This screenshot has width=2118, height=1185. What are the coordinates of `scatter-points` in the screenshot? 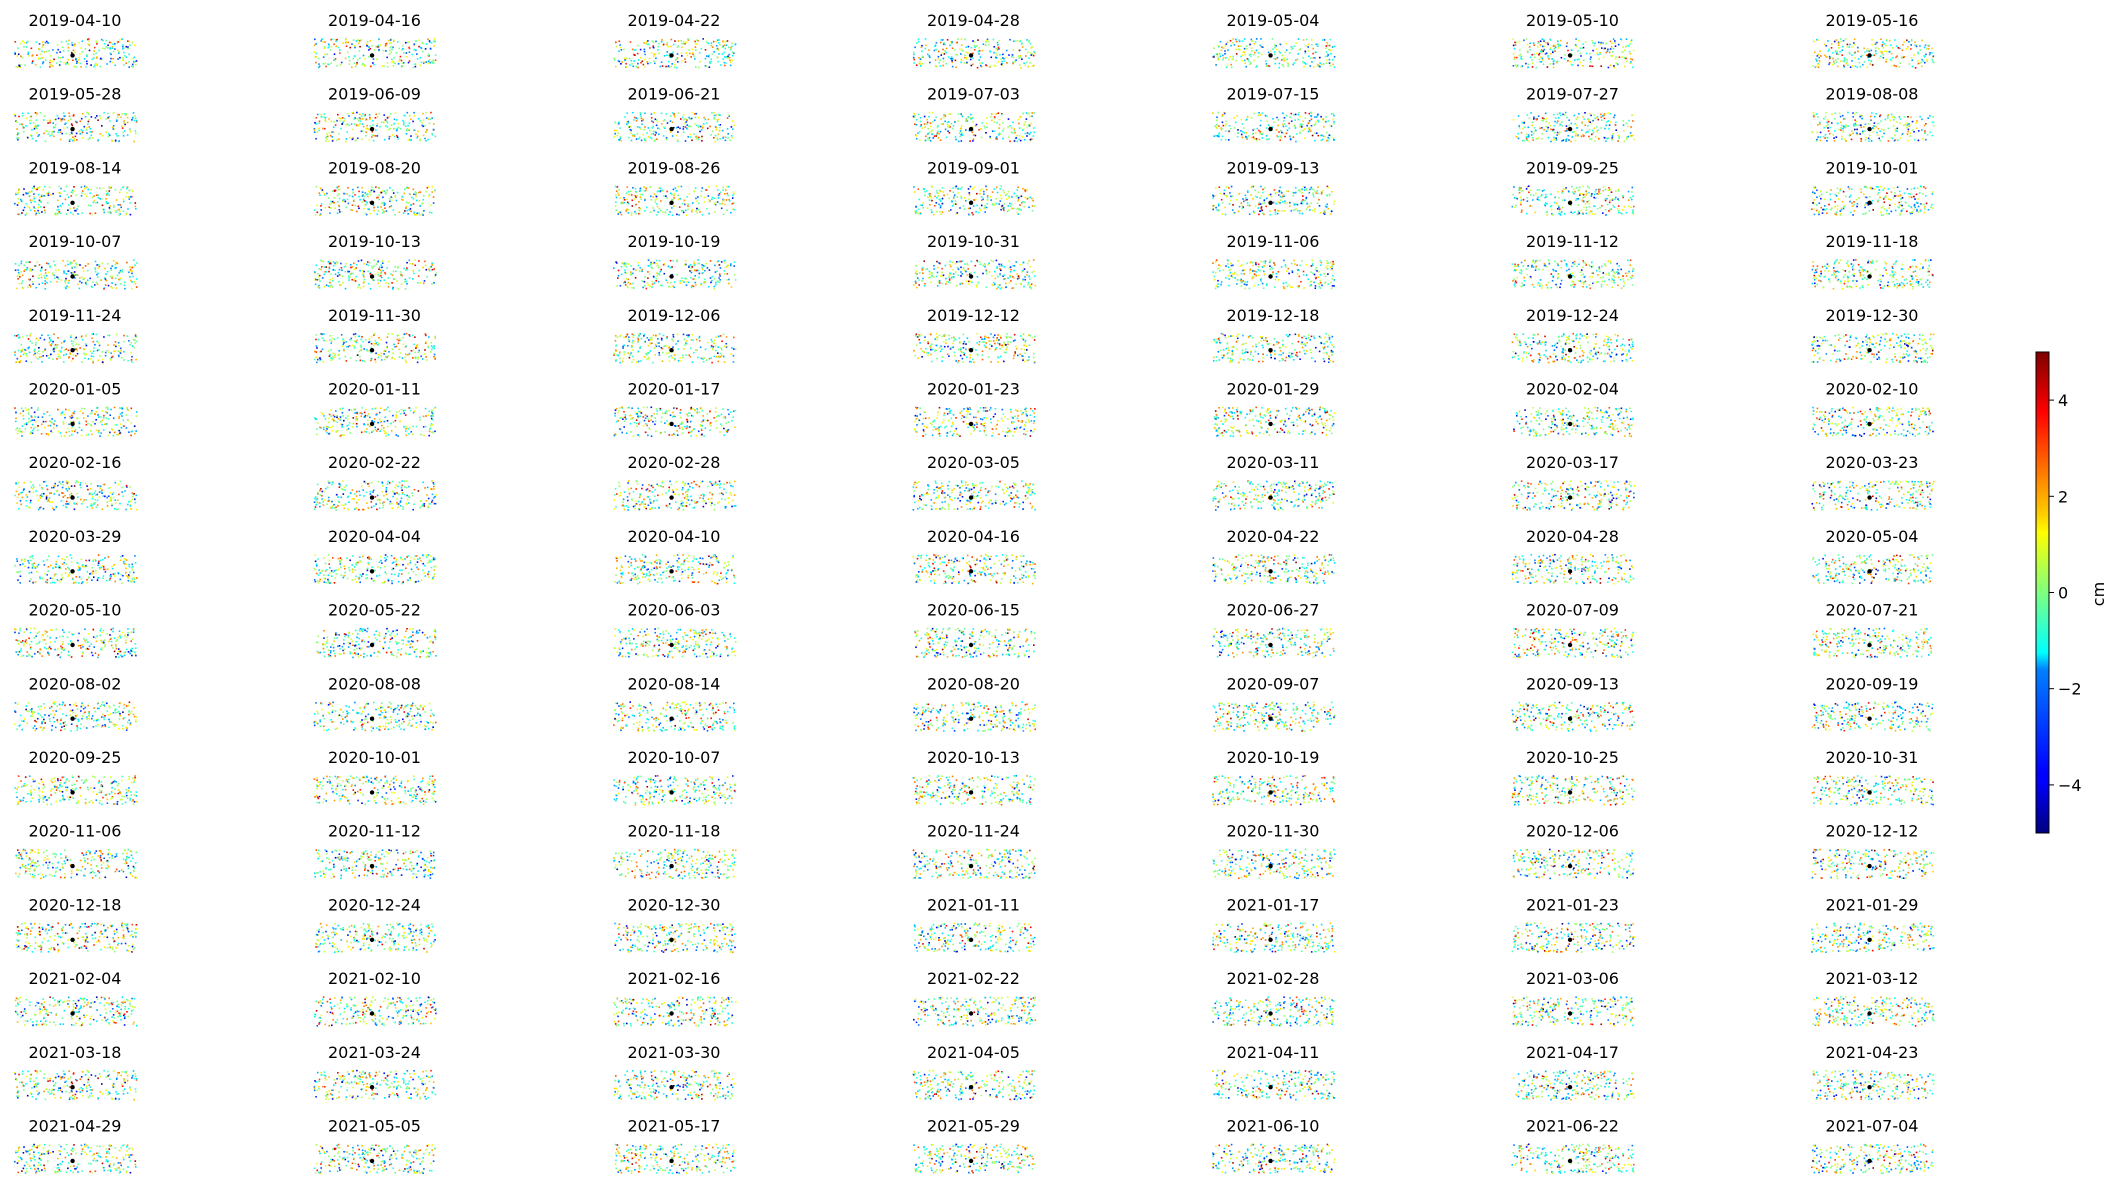 It's located at (76, 53).